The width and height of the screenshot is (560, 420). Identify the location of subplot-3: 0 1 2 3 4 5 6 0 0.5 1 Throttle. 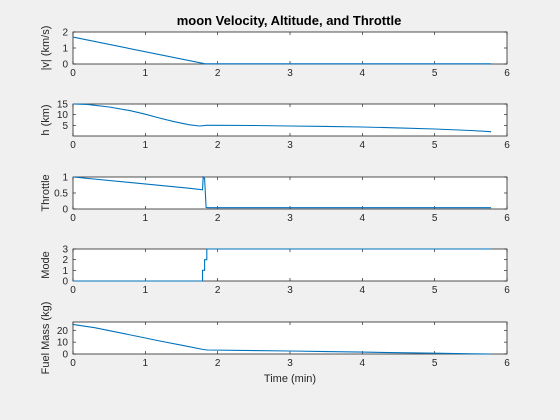
(275, 199).